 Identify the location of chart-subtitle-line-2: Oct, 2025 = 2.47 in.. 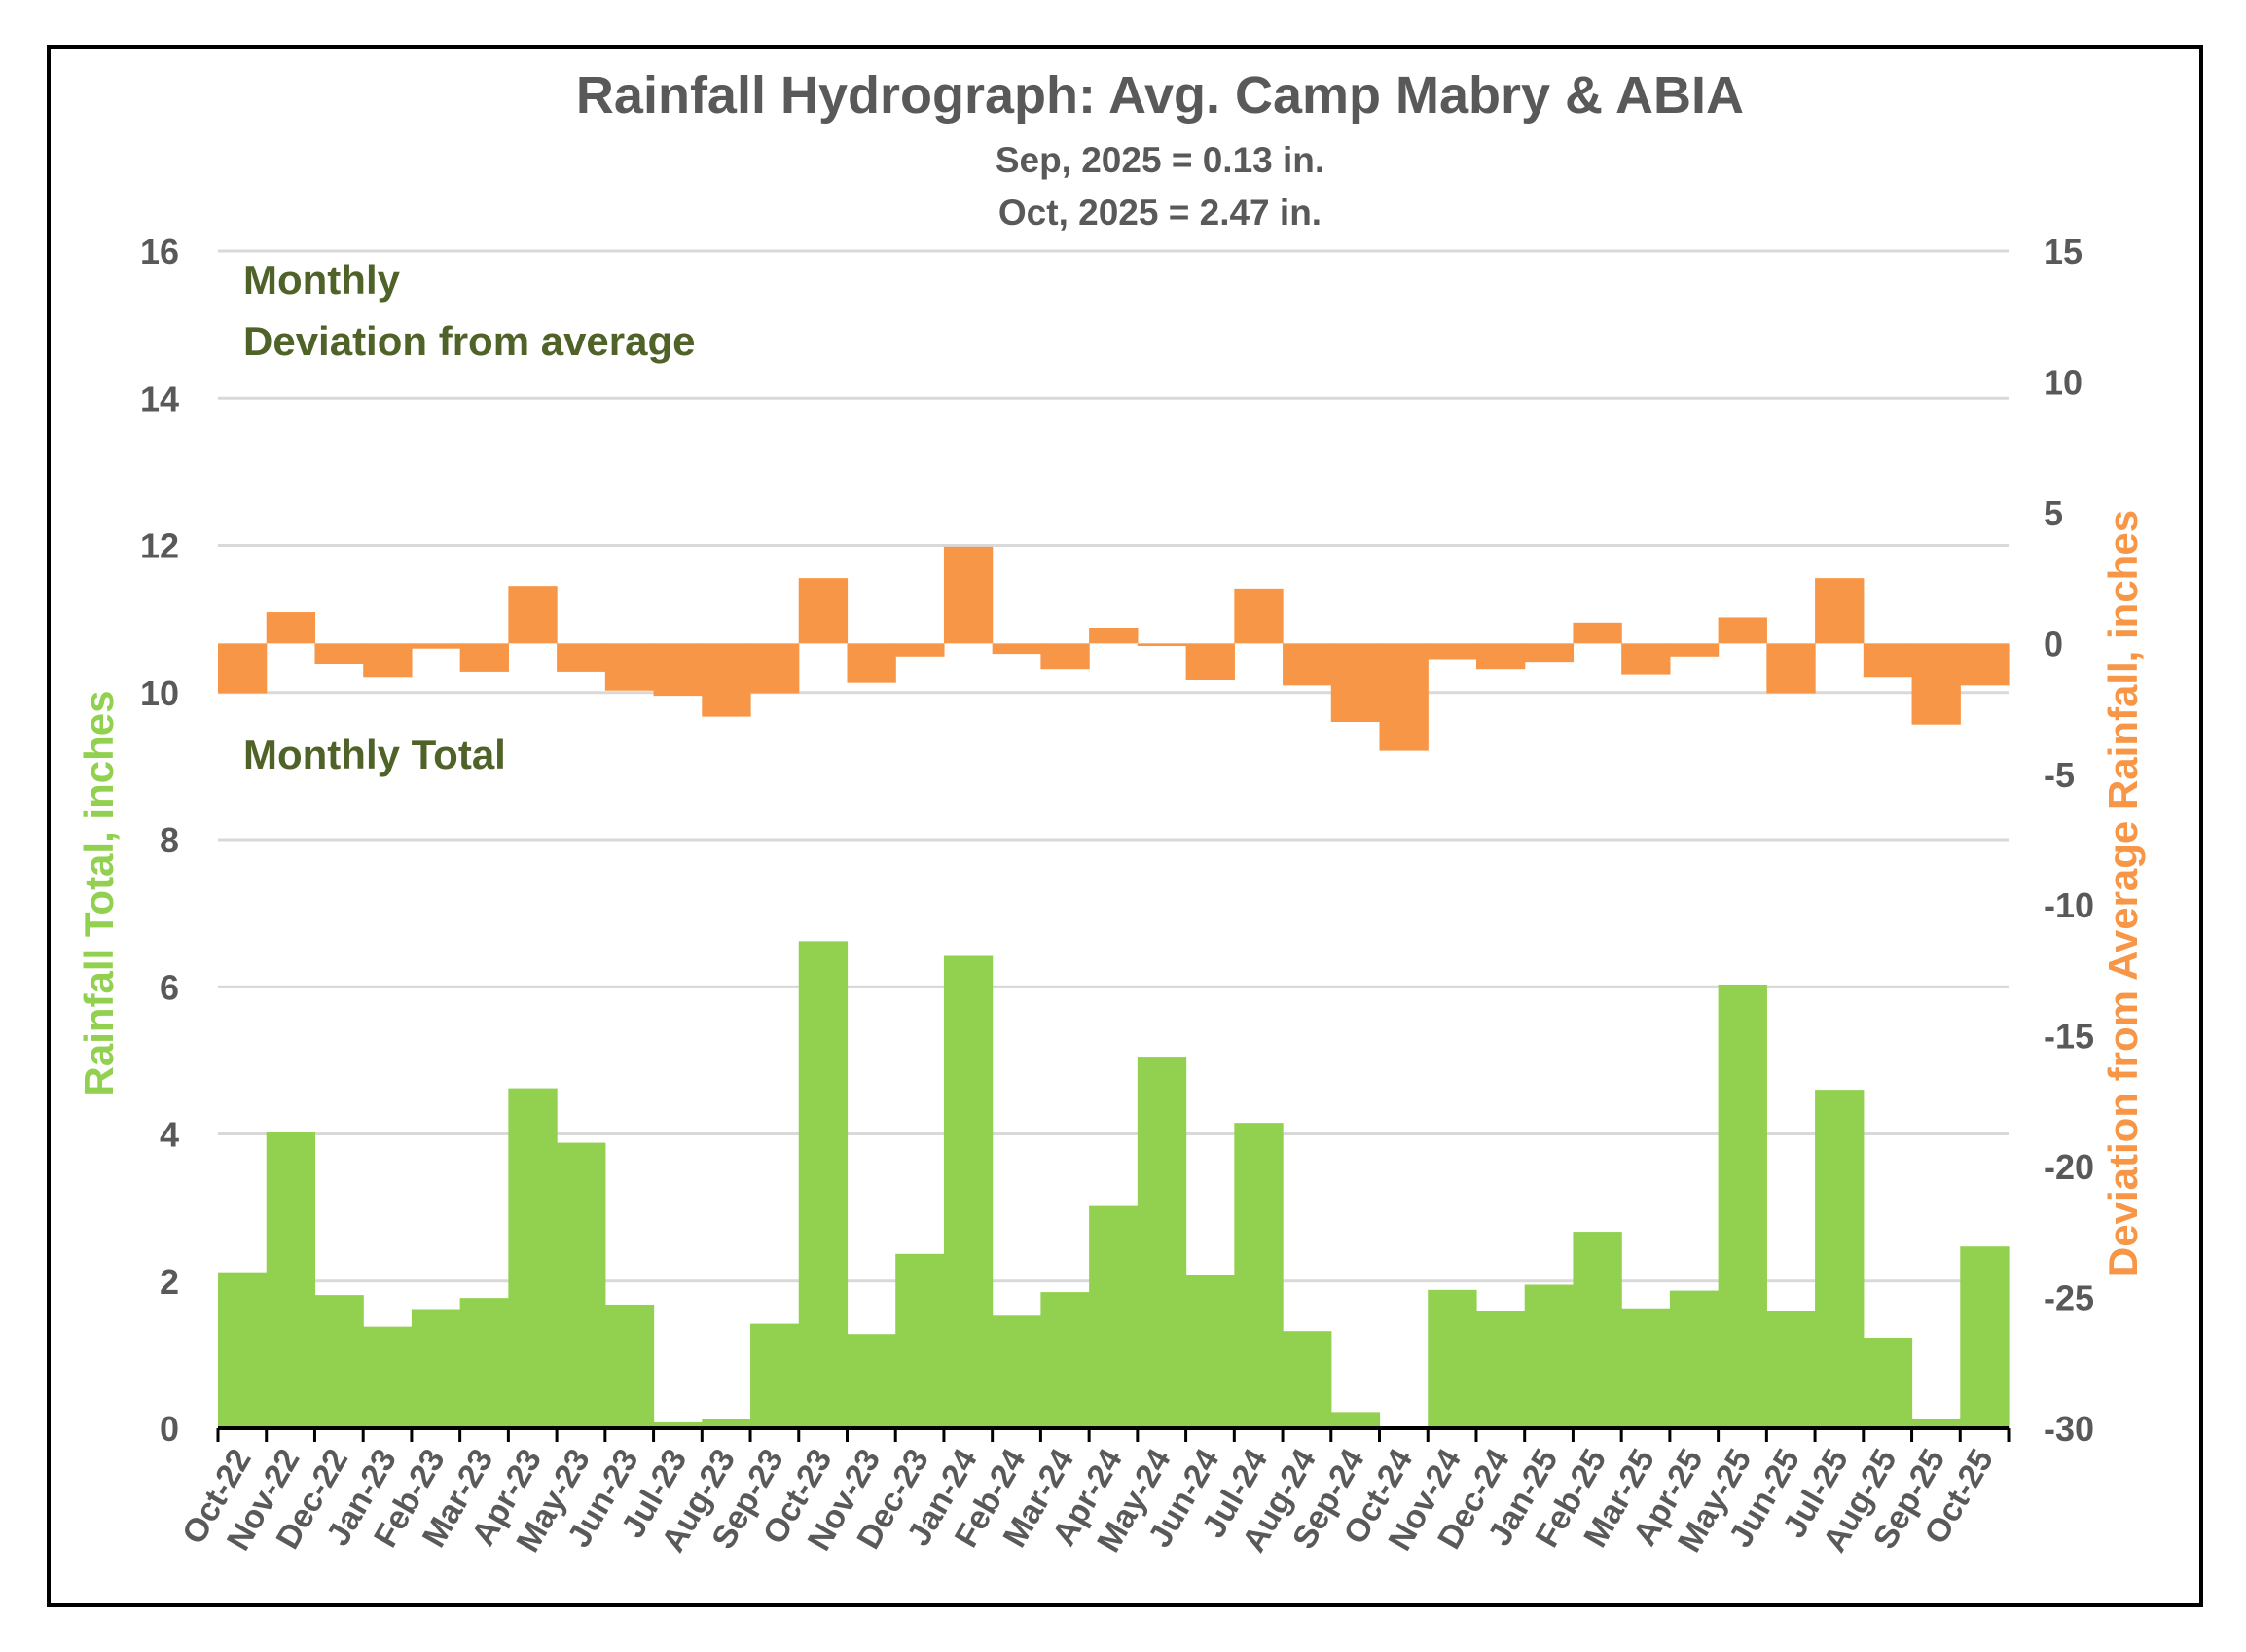
(1160, 213).